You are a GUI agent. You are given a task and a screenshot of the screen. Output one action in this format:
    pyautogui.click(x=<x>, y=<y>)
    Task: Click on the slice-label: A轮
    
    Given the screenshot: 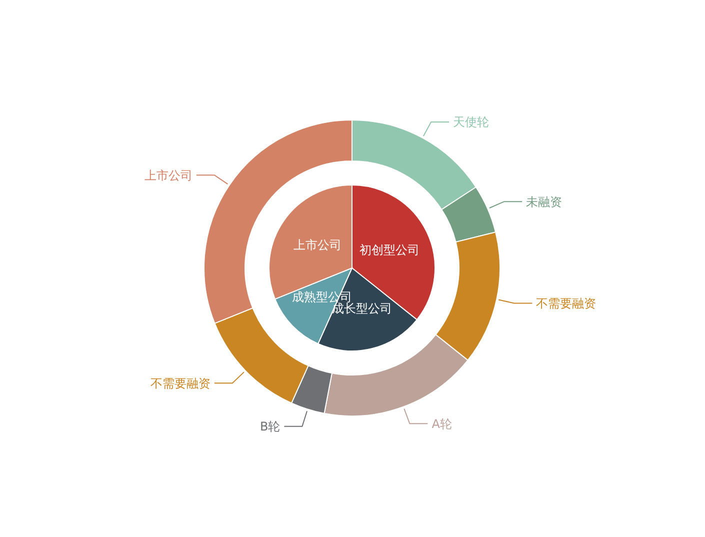 What is the action you would take?
    pyautogui.click(x=442, y=423)
    